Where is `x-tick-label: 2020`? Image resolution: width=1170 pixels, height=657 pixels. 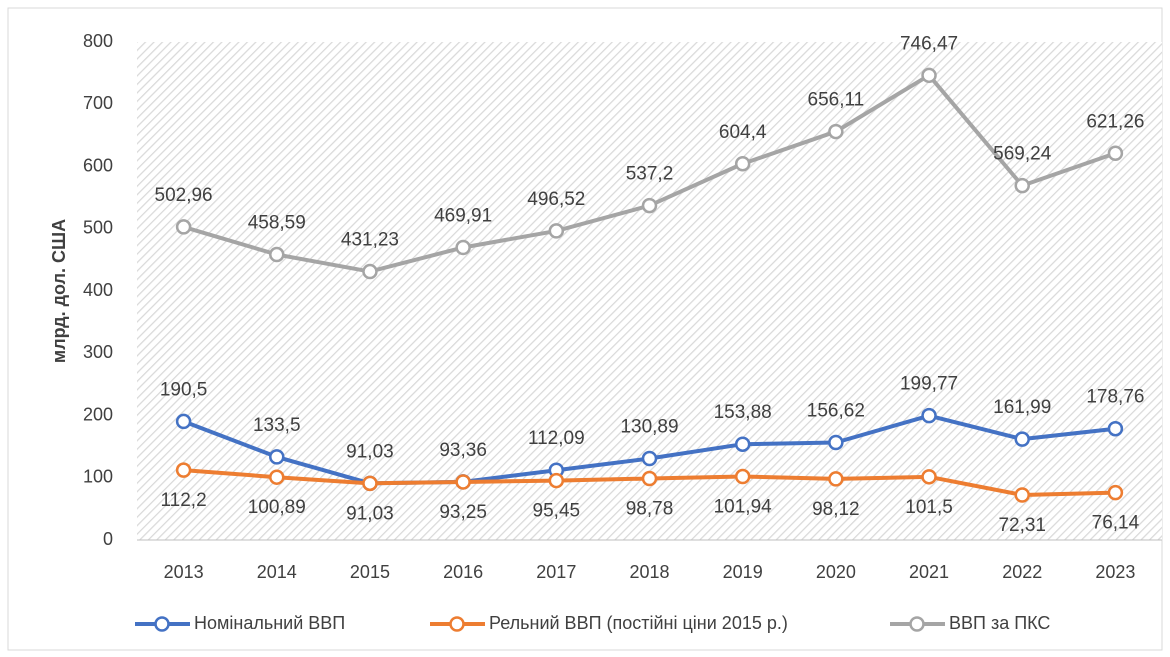 x-tick-label: 2020 is located at coordinates (836, 572).